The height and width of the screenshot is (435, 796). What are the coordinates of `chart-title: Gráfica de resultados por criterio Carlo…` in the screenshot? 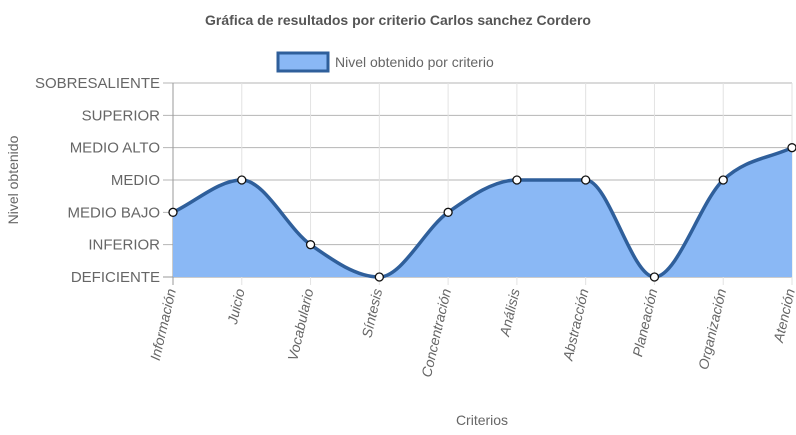 It's located at (398, 20).